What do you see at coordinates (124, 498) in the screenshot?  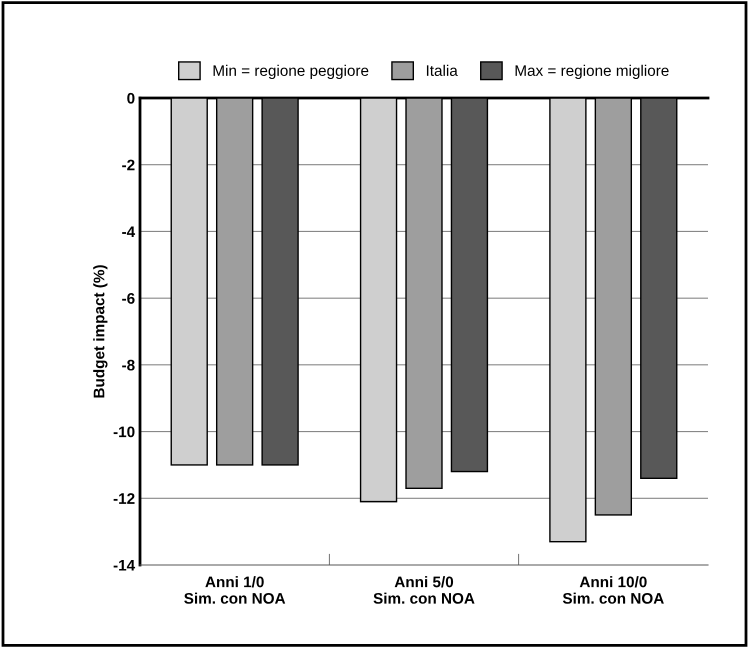 I see `y-tick-label: -12` at bounding box center [124, 498].